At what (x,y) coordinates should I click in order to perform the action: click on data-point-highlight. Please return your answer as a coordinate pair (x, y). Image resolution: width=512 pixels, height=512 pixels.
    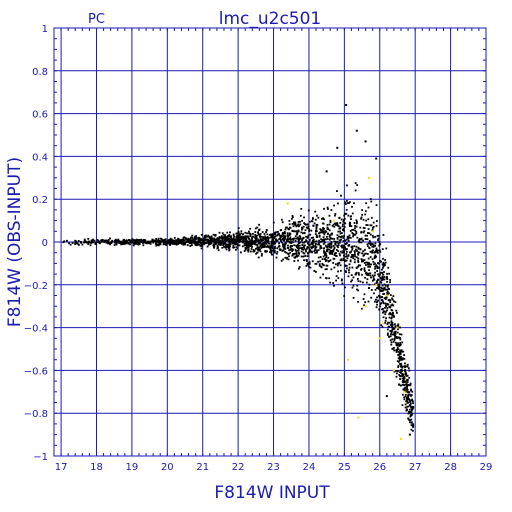
    Looking at the image, I should click on (347, 359).